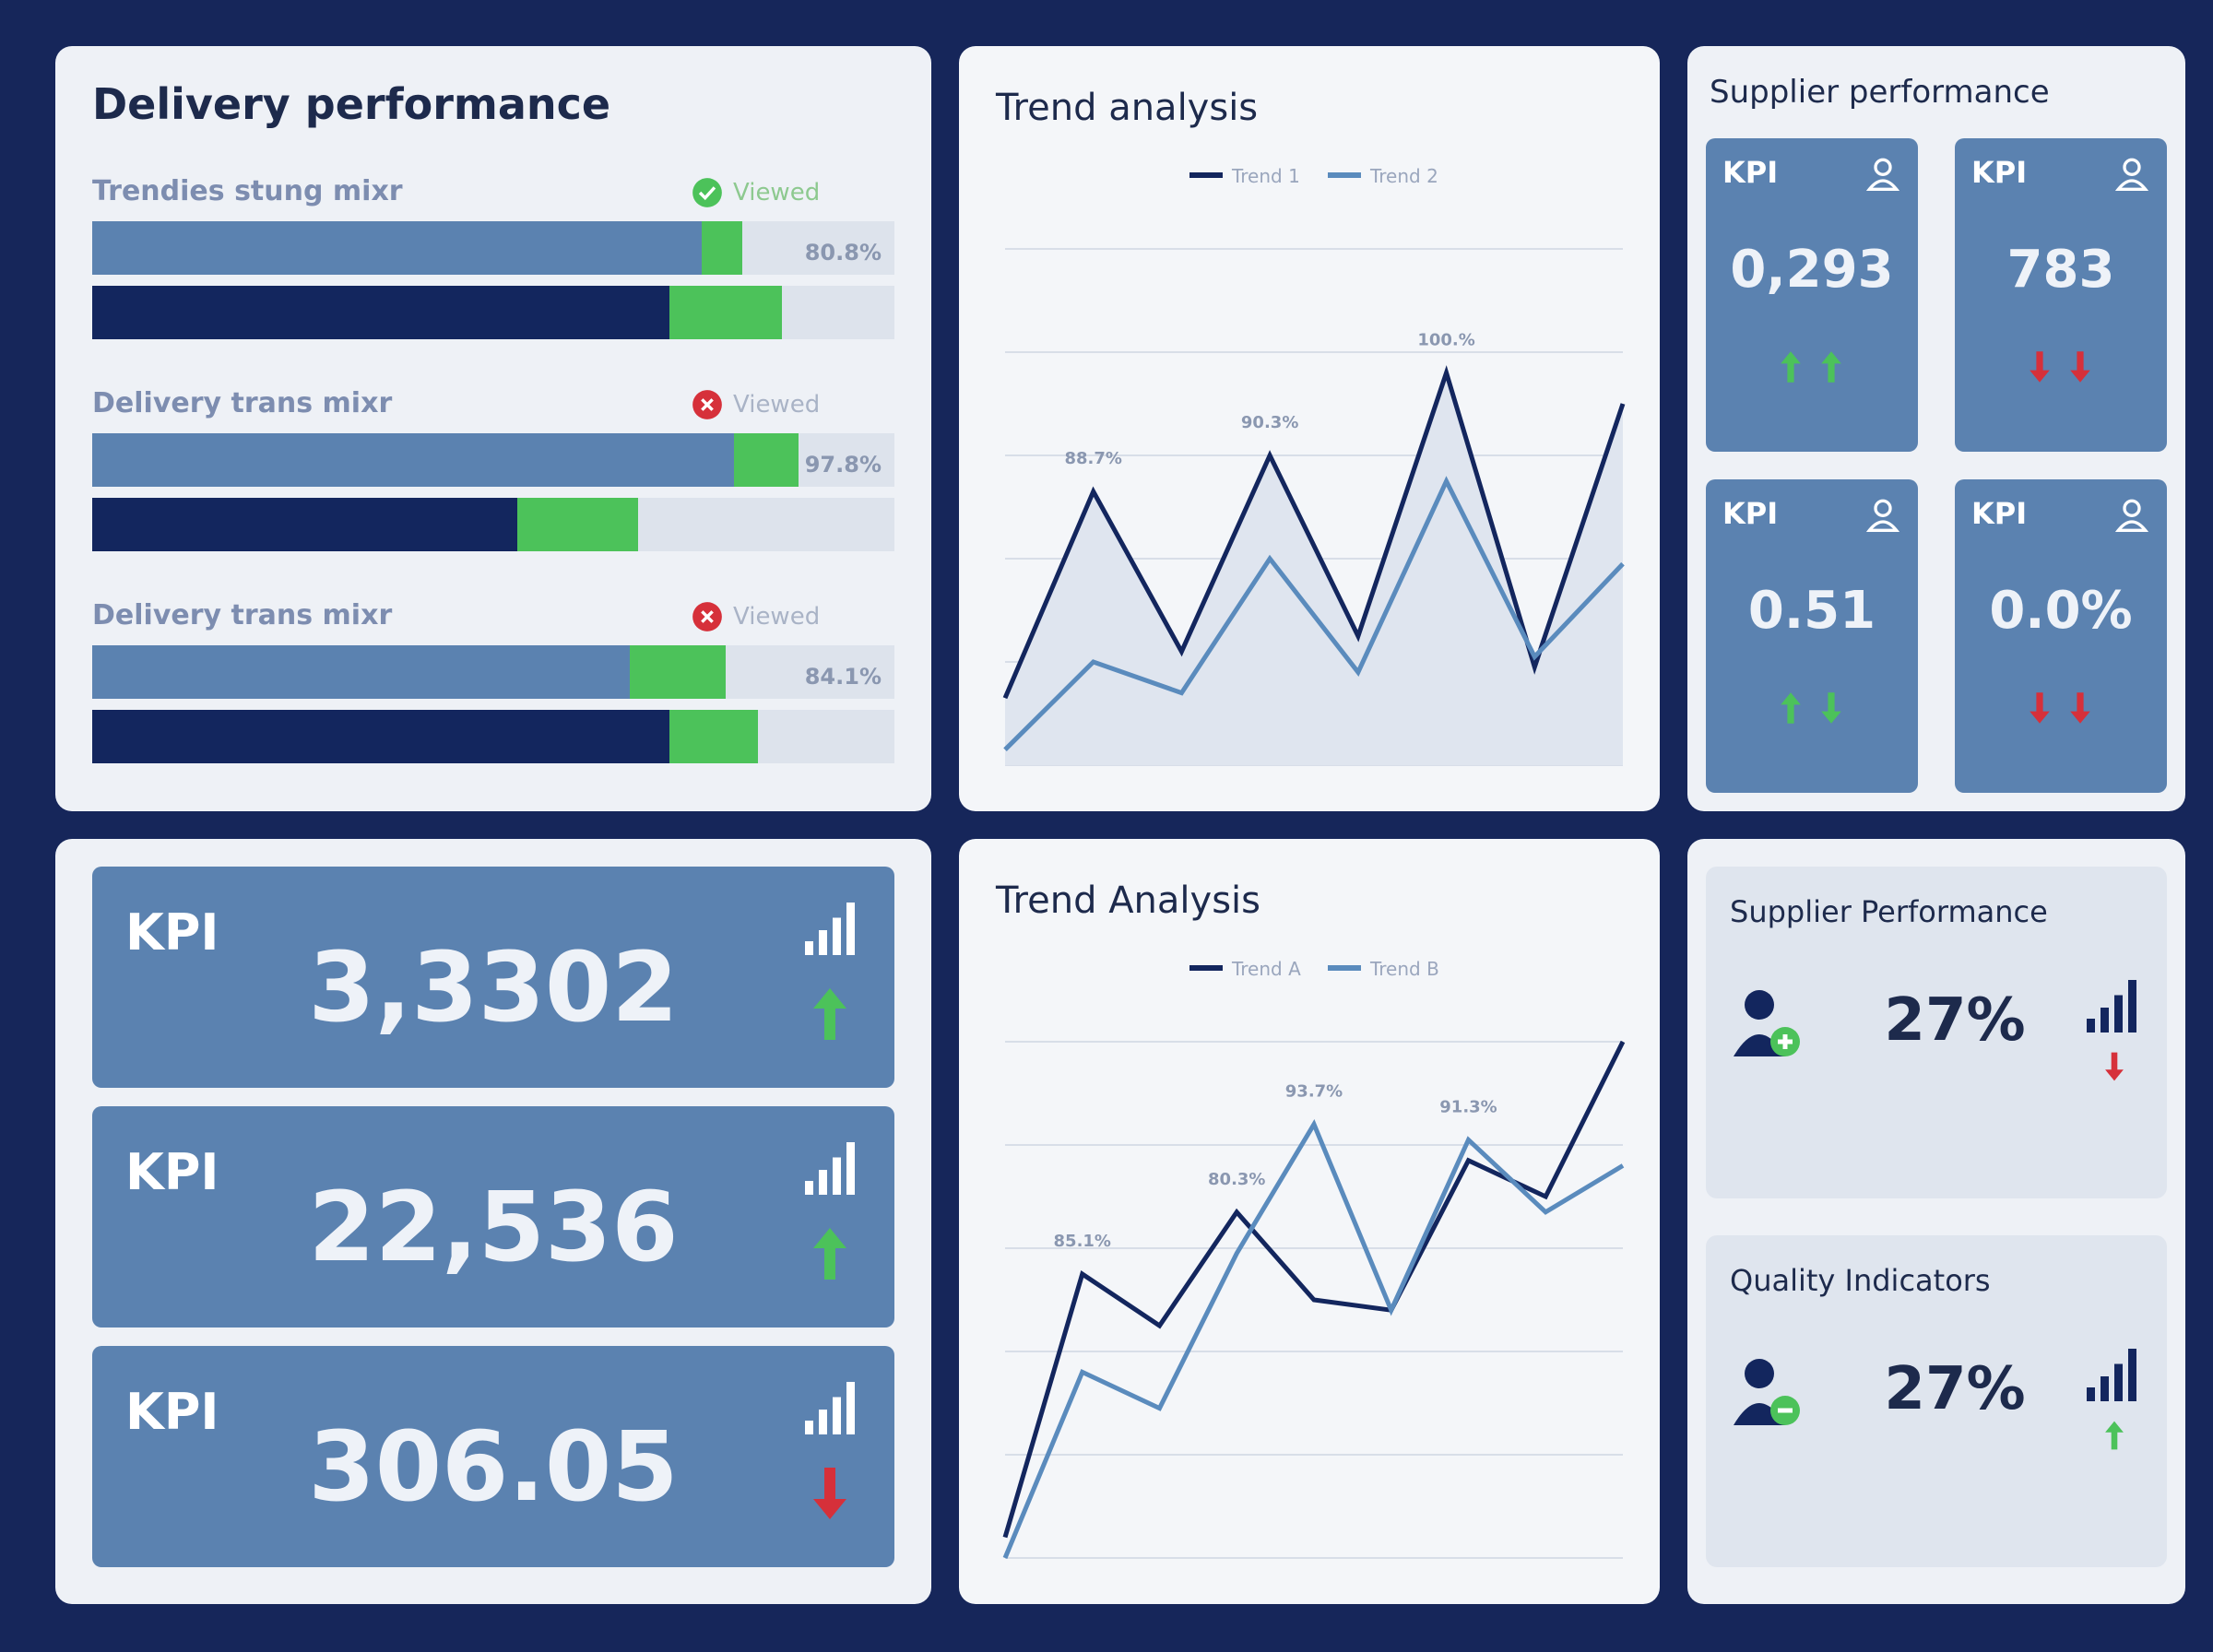 The width and height of the screenshot is (2213, 1652). I want to click on group-label: Delivery trans mixr, so click(242, 403).